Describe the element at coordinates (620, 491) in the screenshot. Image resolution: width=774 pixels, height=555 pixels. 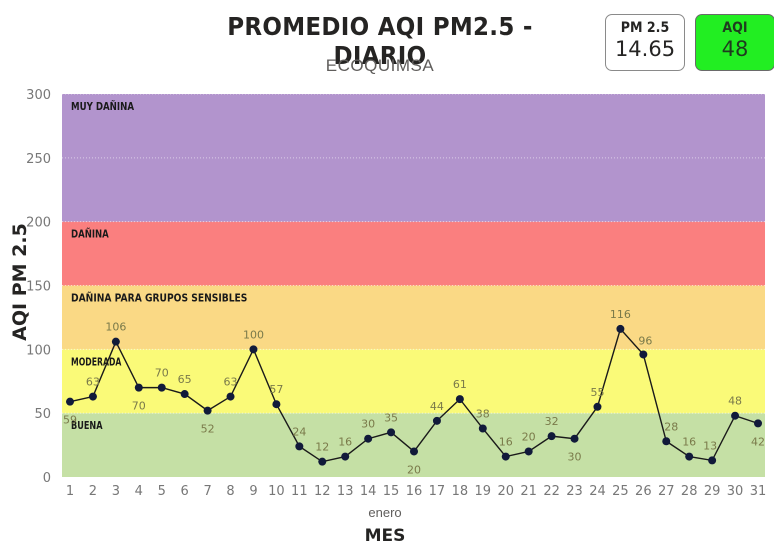
I see `x-tick-label: 25` at that location.